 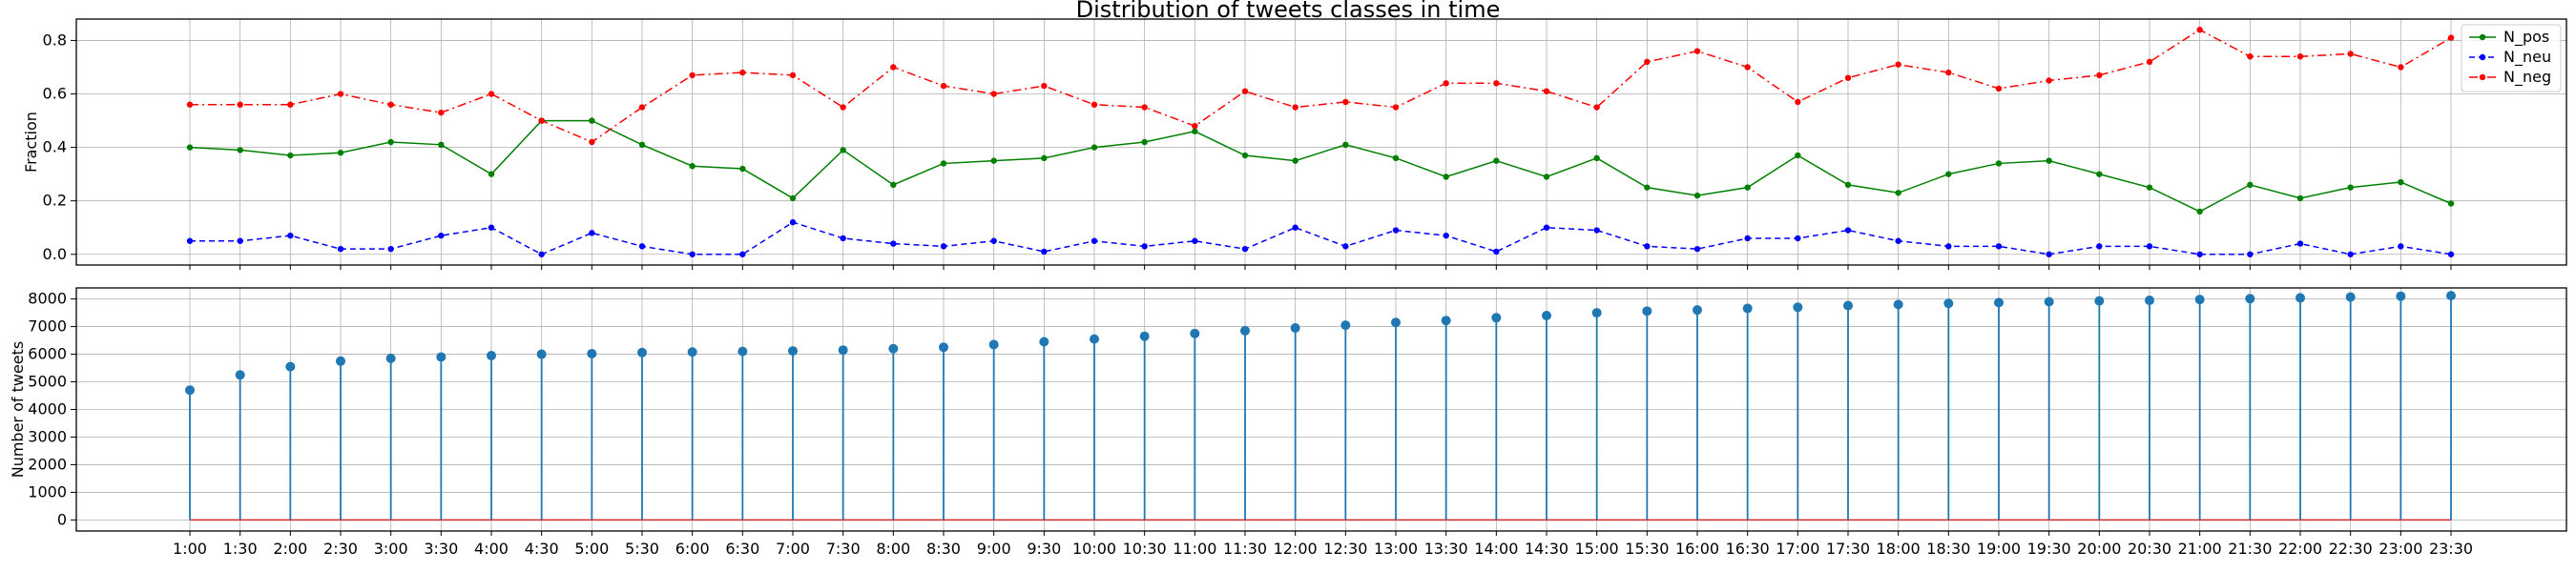 What do you see at coordinates (1496, 549) in the screenshot?
I see `x-tick-label: 14:00` at bounding box center [1496, 549].